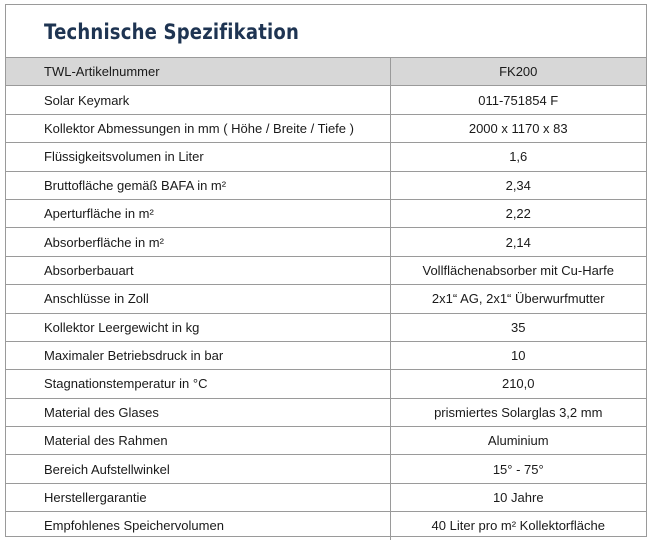  I want to click on row-label: Kollektor Leergewicht in kg, so click(198, 327).